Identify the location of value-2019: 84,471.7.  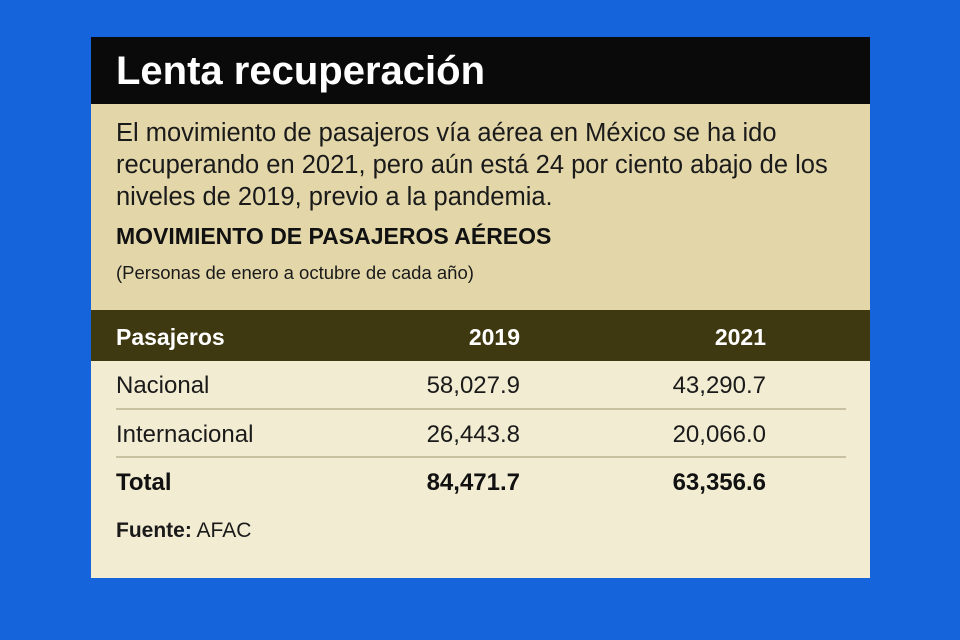
(473, 482).